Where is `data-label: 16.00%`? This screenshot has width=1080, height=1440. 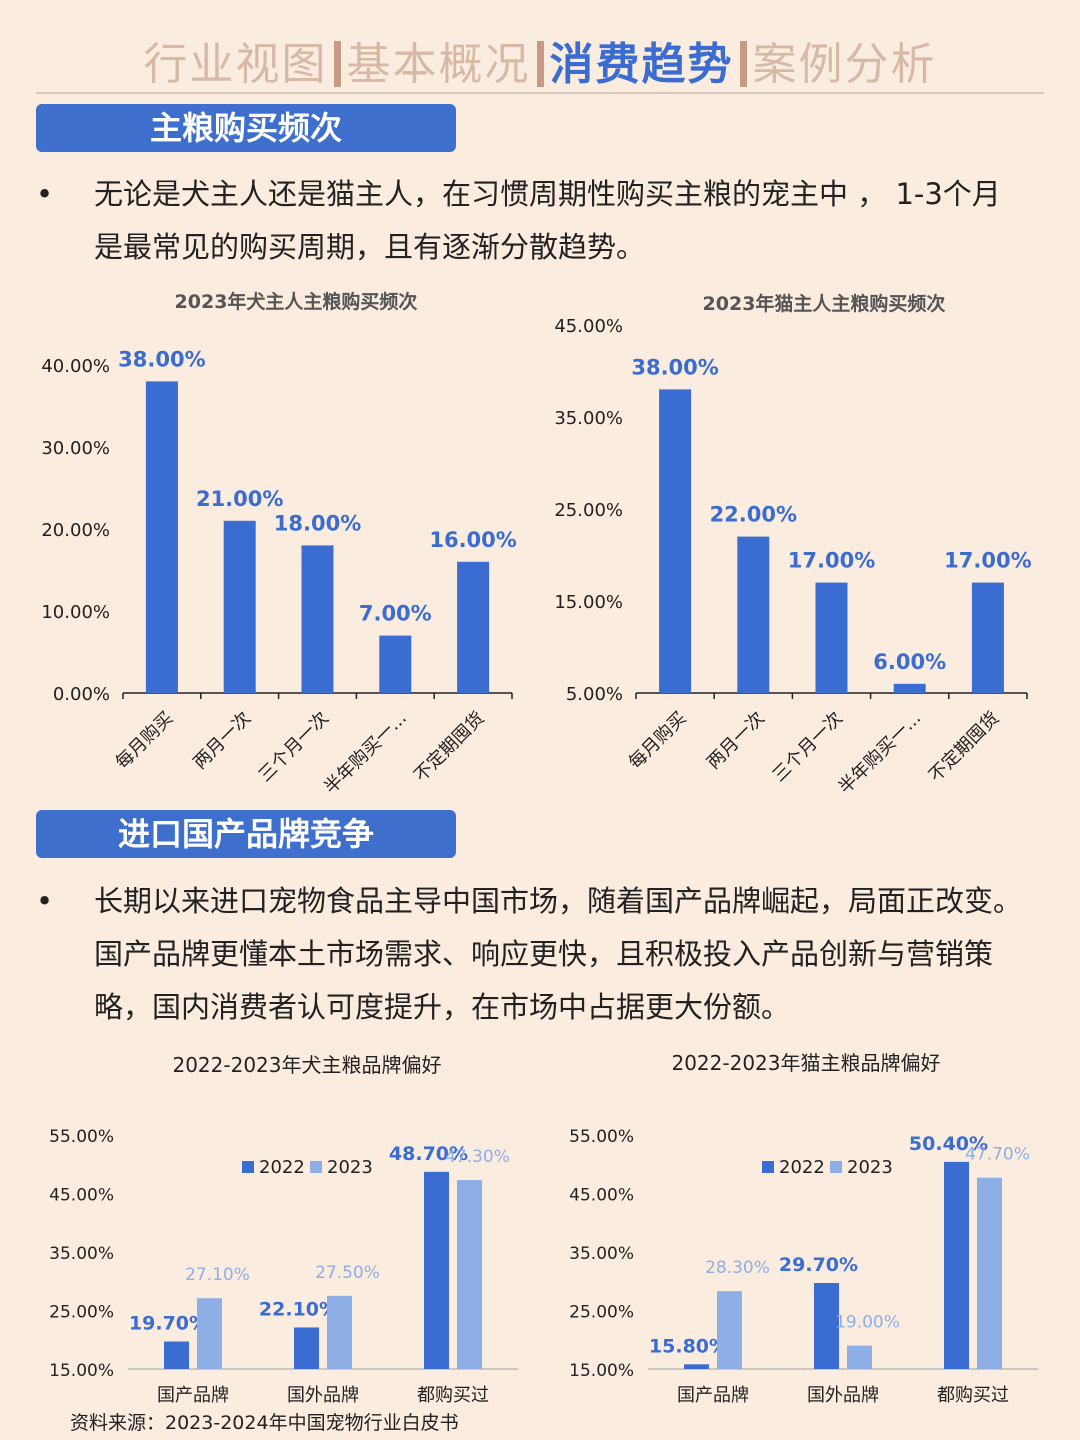
data-label: 16.00% is located at coordinates (472, 540).